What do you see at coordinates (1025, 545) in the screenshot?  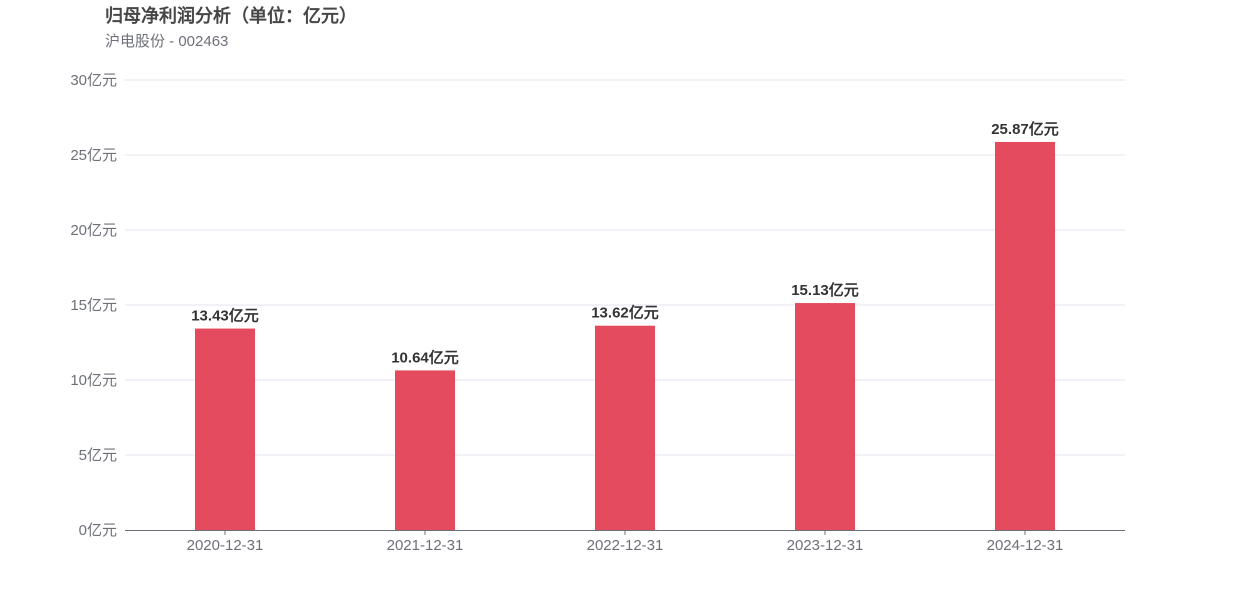 I see `x-tick-label: 2024-12-31` at bounding box center [1025, 545].